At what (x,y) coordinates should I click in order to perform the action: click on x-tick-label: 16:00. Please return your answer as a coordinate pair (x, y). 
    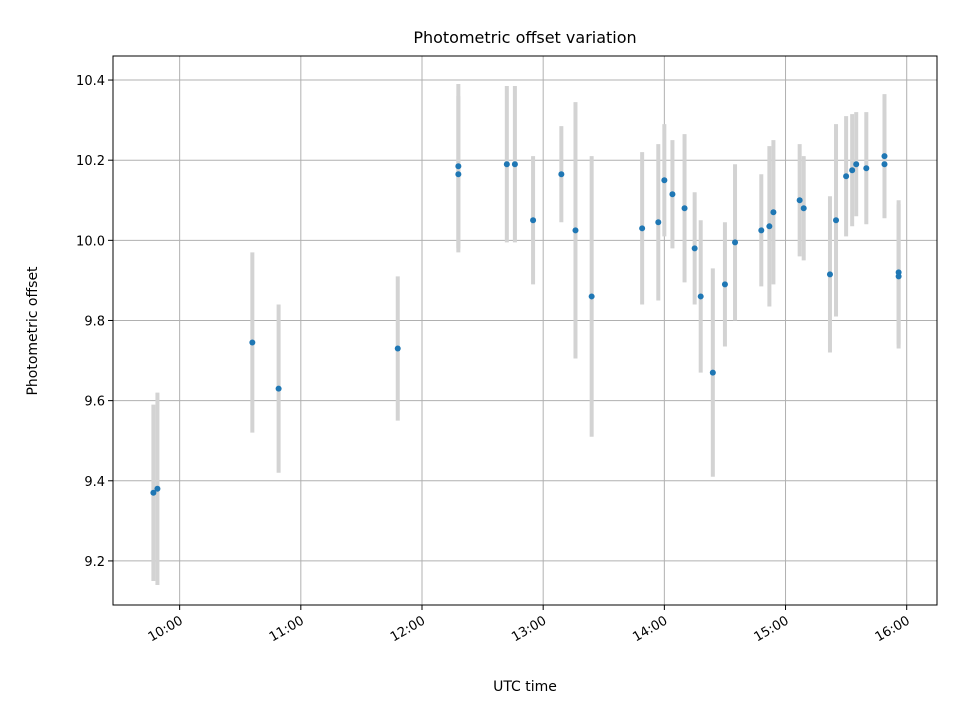
    Looking at the image, I should click on (893, 629).